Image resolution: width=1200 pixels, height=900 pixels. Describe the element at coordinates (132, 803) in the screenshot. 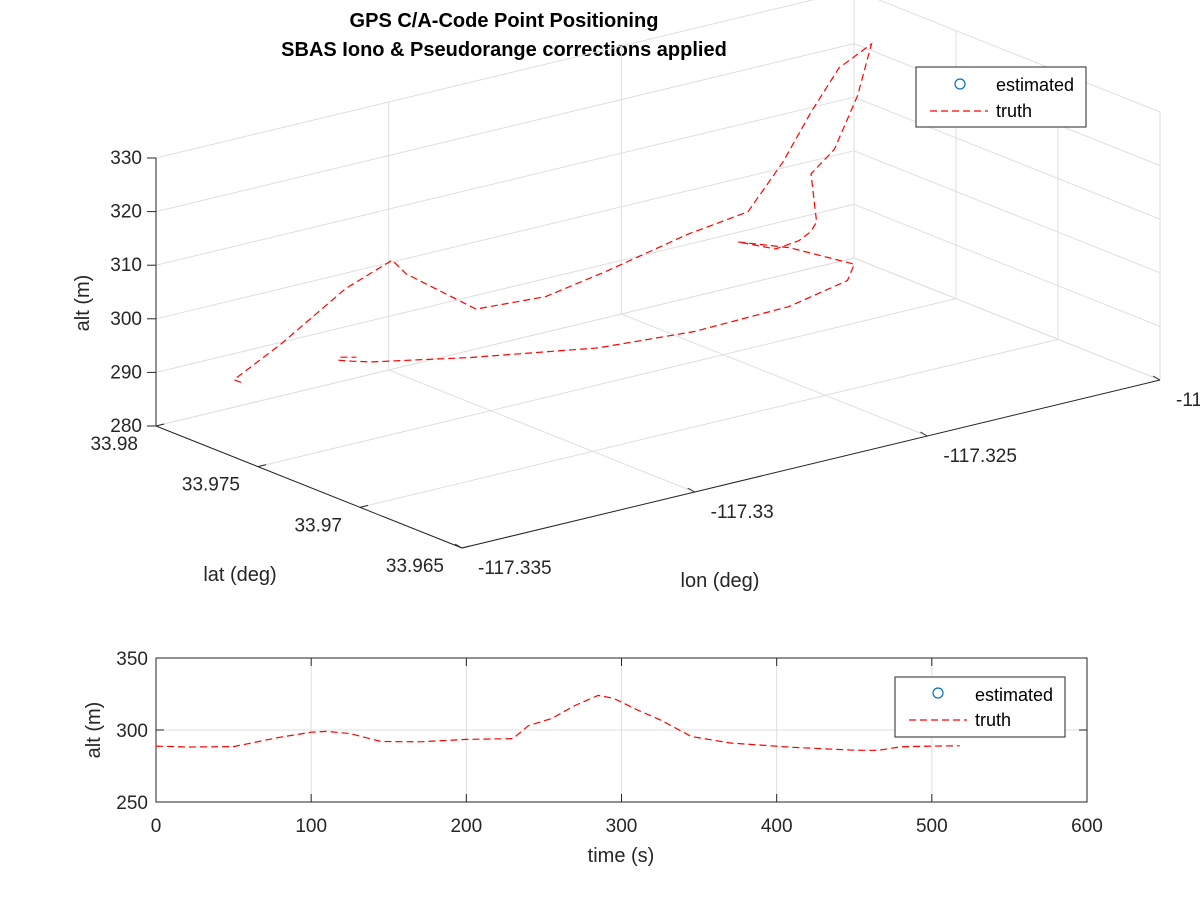

I see `y-tick-label: 250` at that location.